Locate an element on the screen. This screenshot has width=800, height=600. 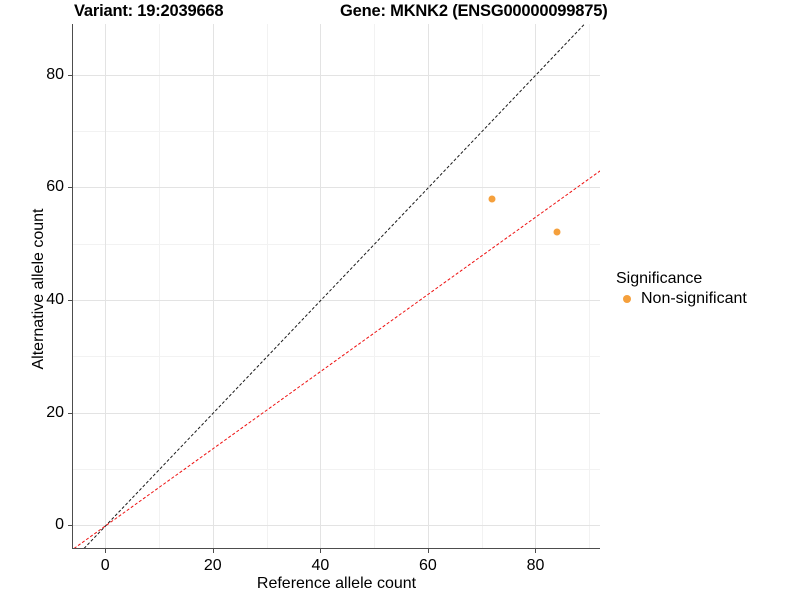
gene-title: Gene: MKNK2 (ENSG00000099875) is located at coordinates (474, 11).